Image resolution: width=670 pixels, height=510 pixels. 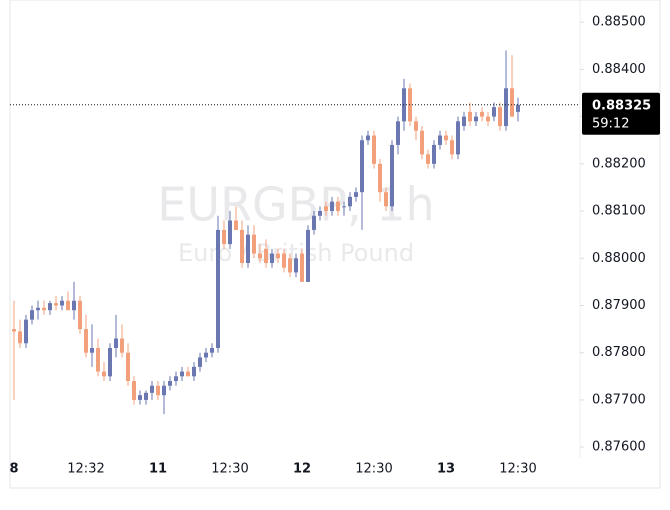 I want to click on y-tick-label: 0.88100, so click(x=619, y=211).